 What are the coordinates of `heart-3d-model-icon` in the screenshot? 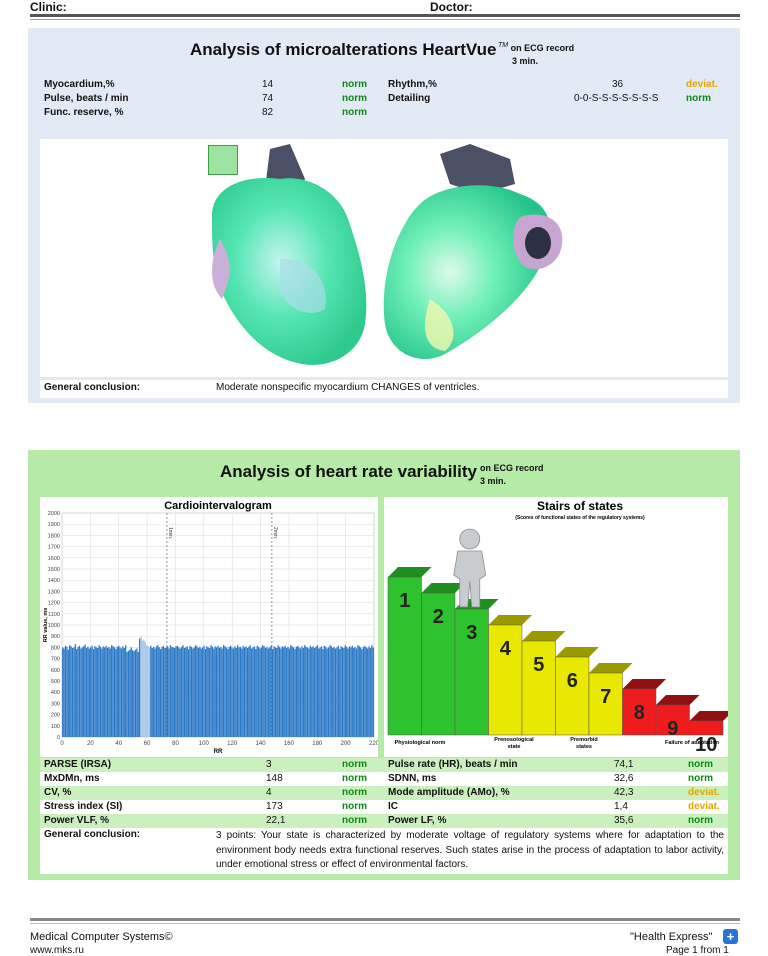 It's located at (387, 254).